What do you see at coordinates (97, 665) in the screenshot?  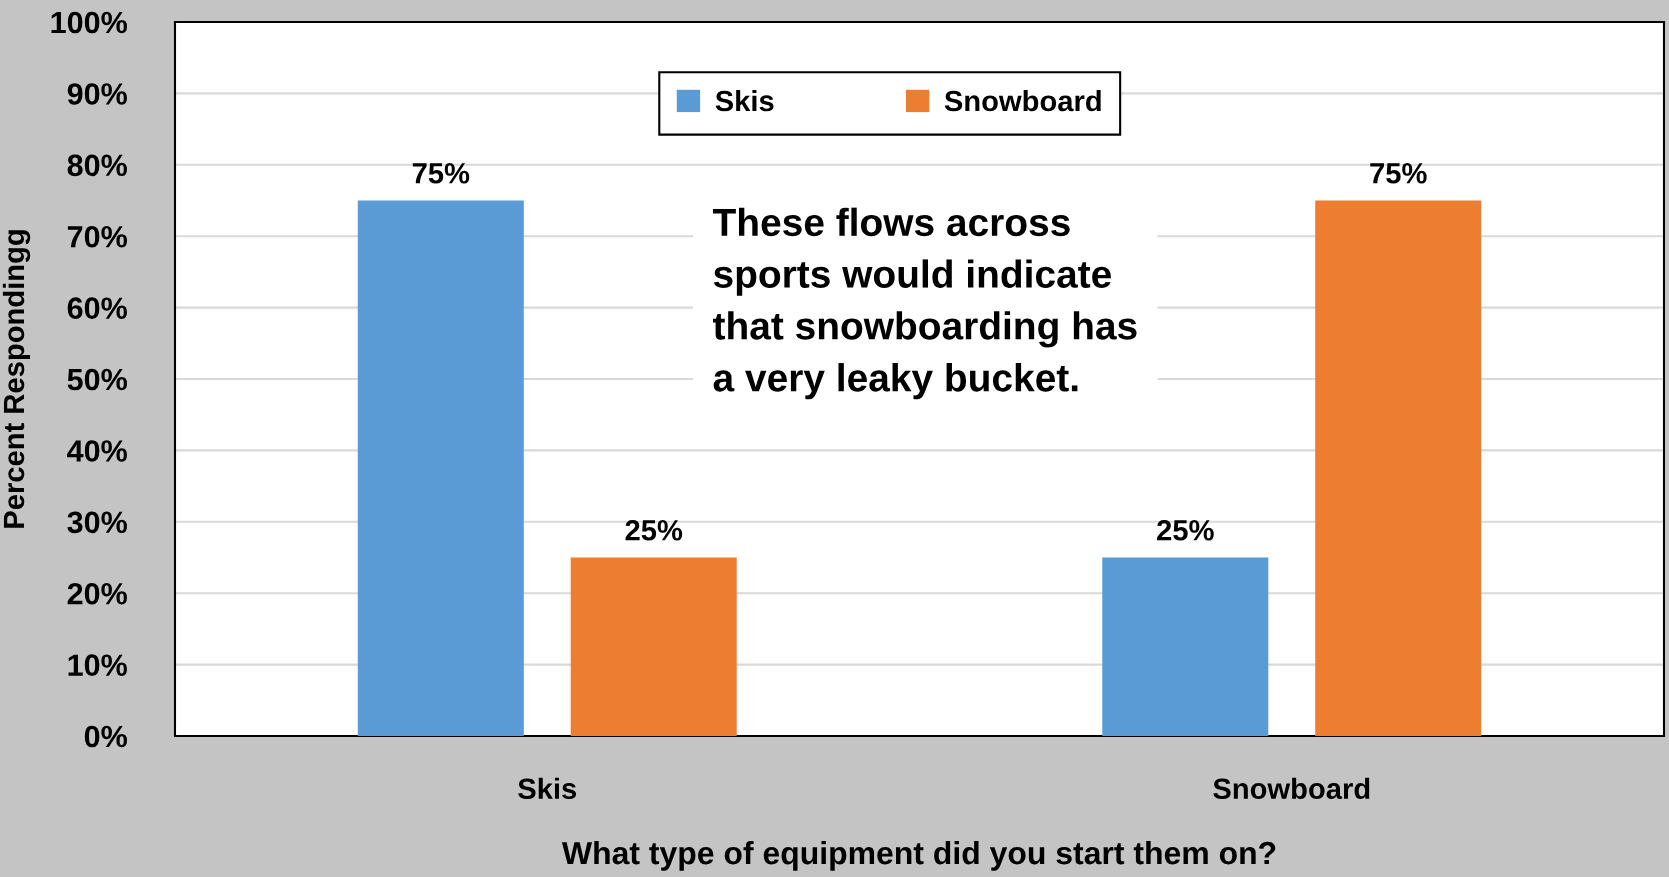 I see `y-tick-label: 10%` at bounding box center [97, 665].